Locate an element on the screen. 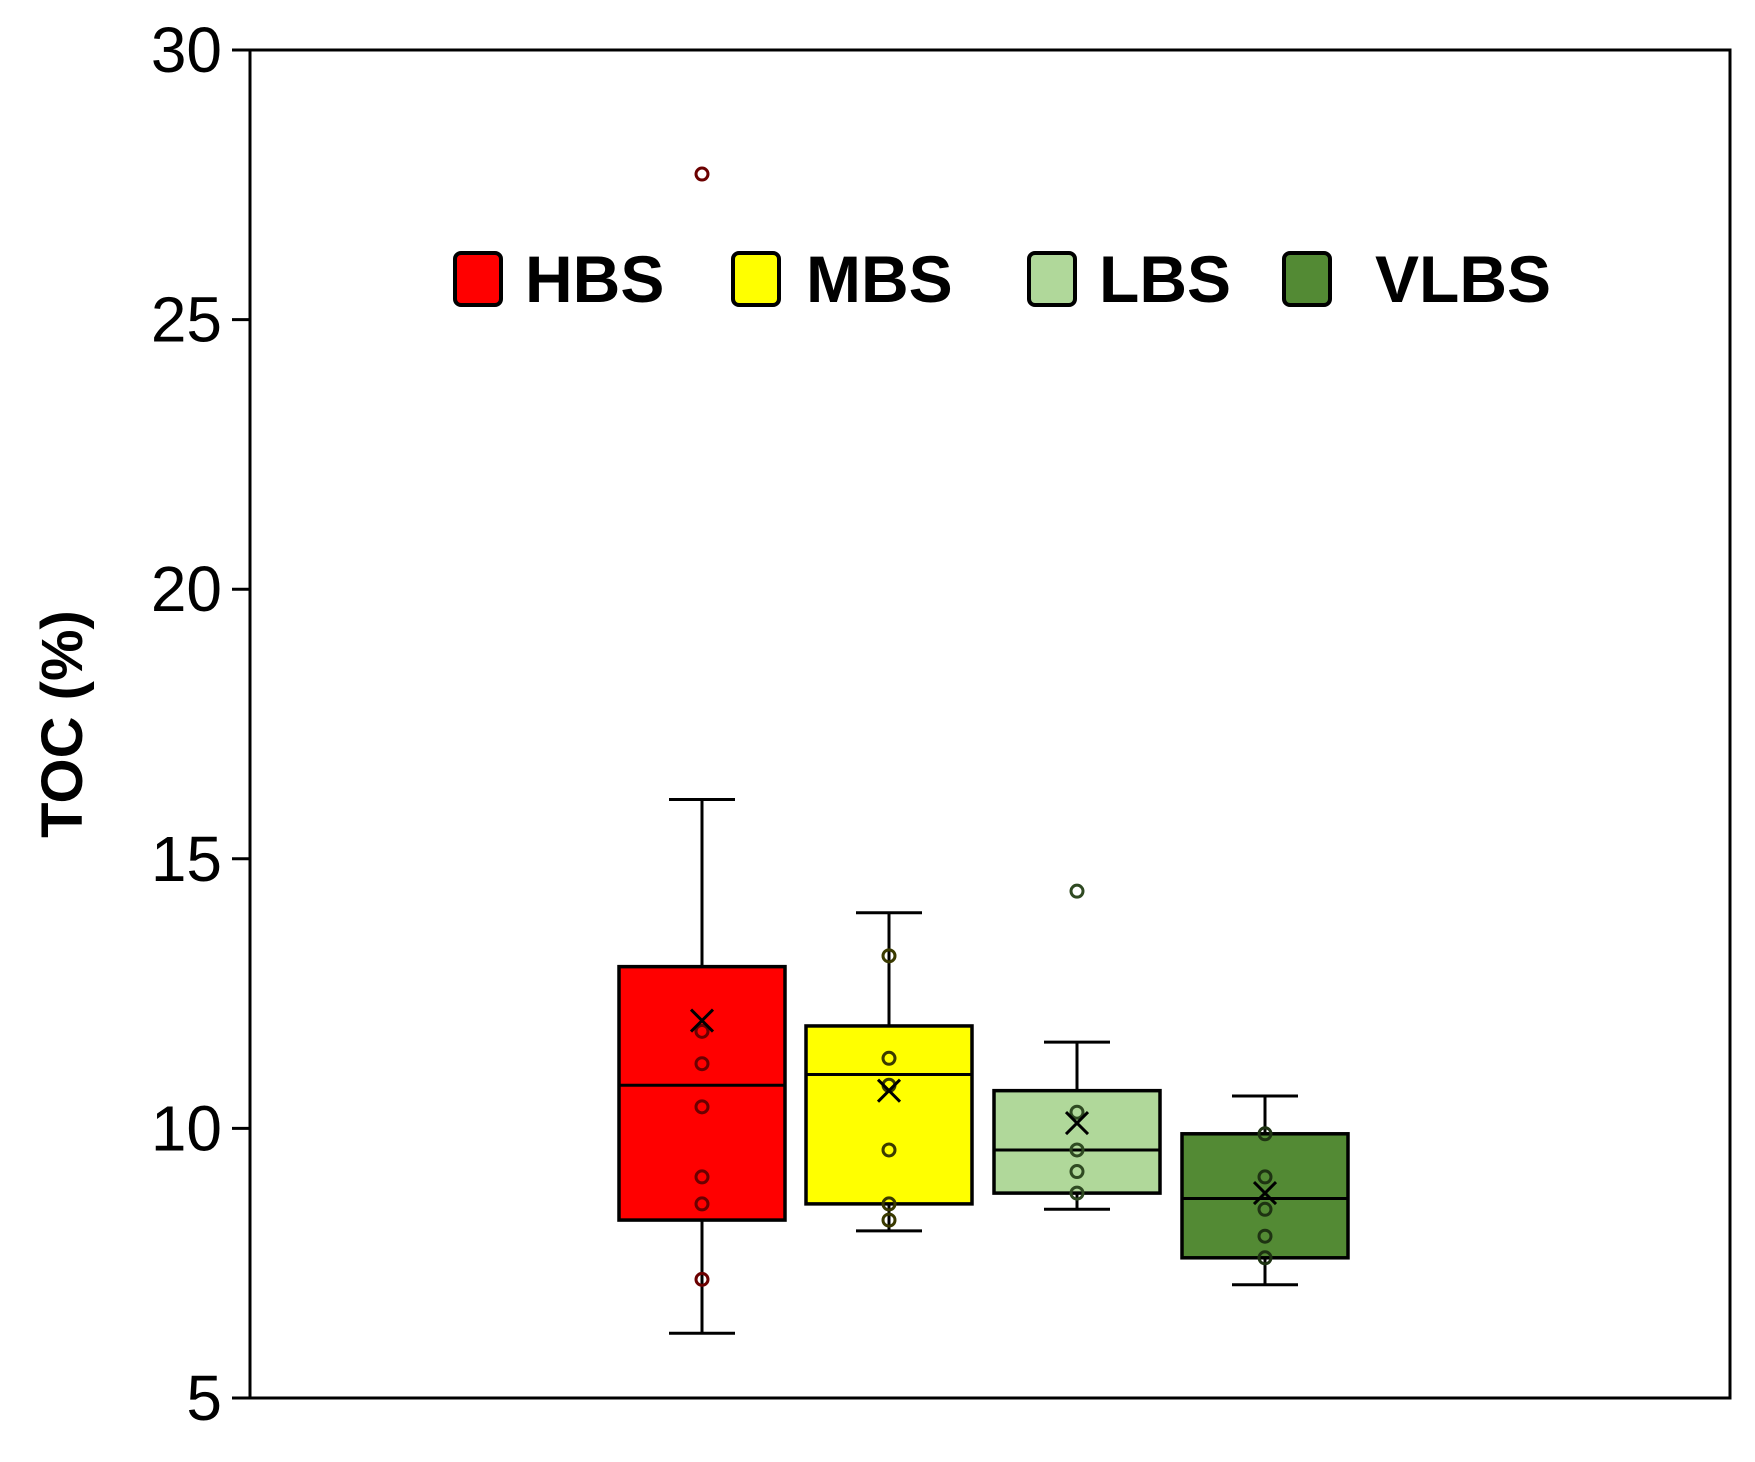 The height and width of the screenshot is (1462, 1755). y-tick-label: 20 is located at coordinates (186, 589).